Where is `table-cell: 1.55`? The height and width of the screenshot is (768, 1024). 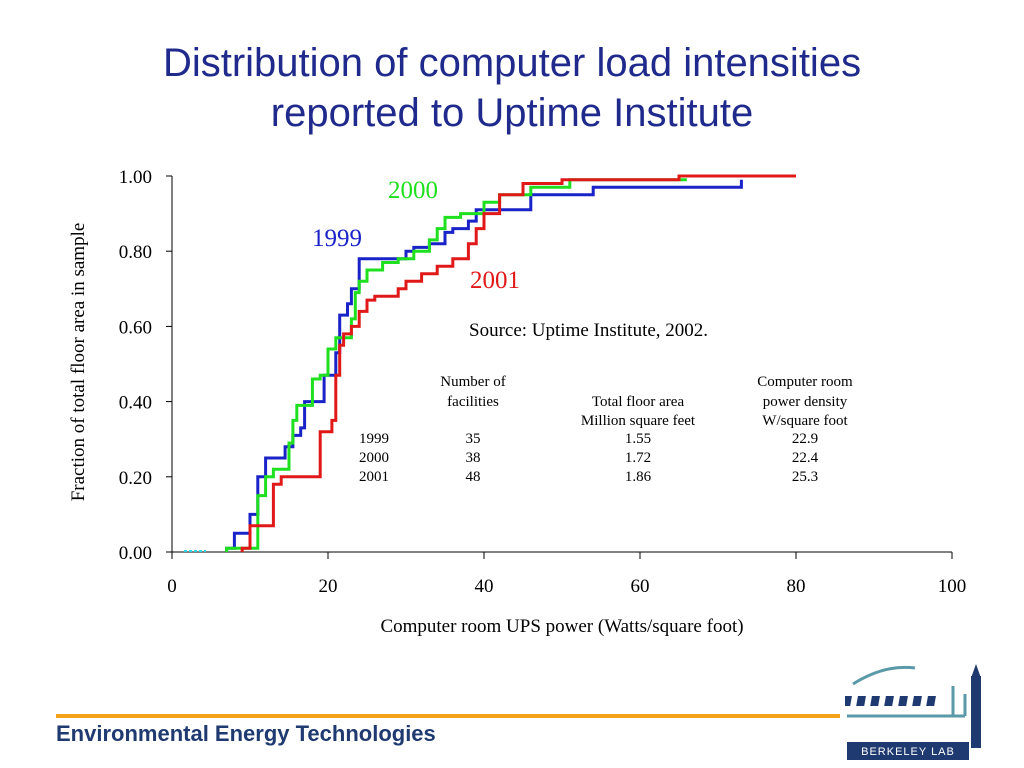 table-cell: 1.55 is located at coordinates (638, 439).